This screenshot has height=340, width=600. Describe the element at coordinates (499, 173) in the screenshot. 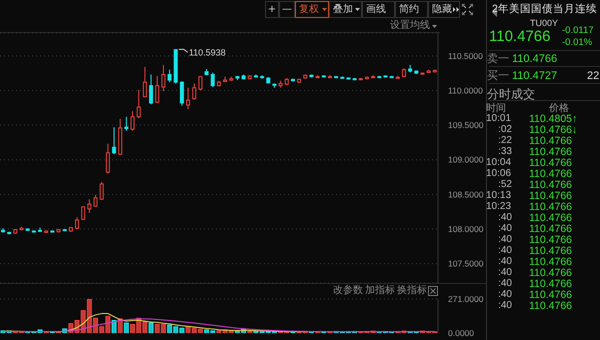

I see `text: 10:06` at that location.